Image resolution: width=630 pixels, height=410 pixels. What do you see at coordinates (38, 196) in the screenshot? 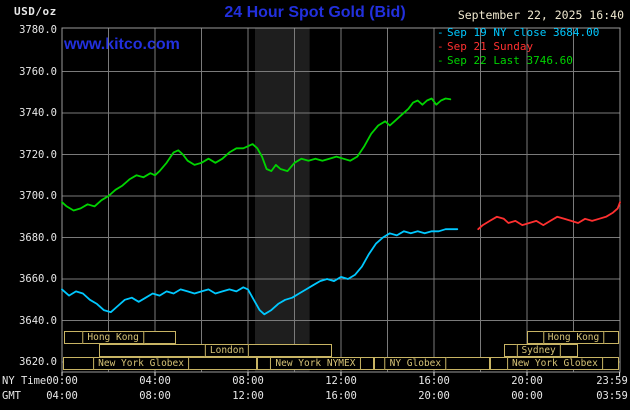
I see `y-axis-tick-label: 3700.0` at bounding box center [38, 196].